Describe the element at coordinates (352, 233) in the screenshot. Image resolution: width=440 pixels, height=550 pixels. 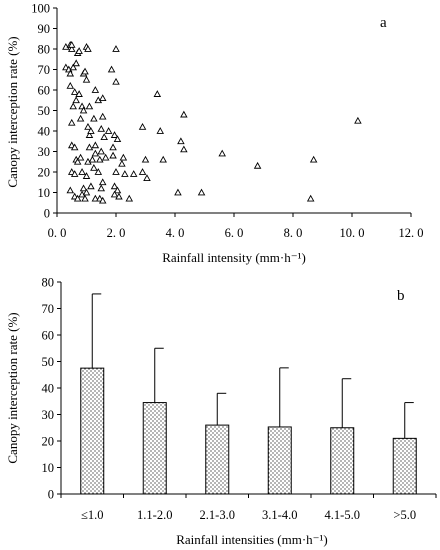
I see `x-tick-label: 10. 0` at that location.